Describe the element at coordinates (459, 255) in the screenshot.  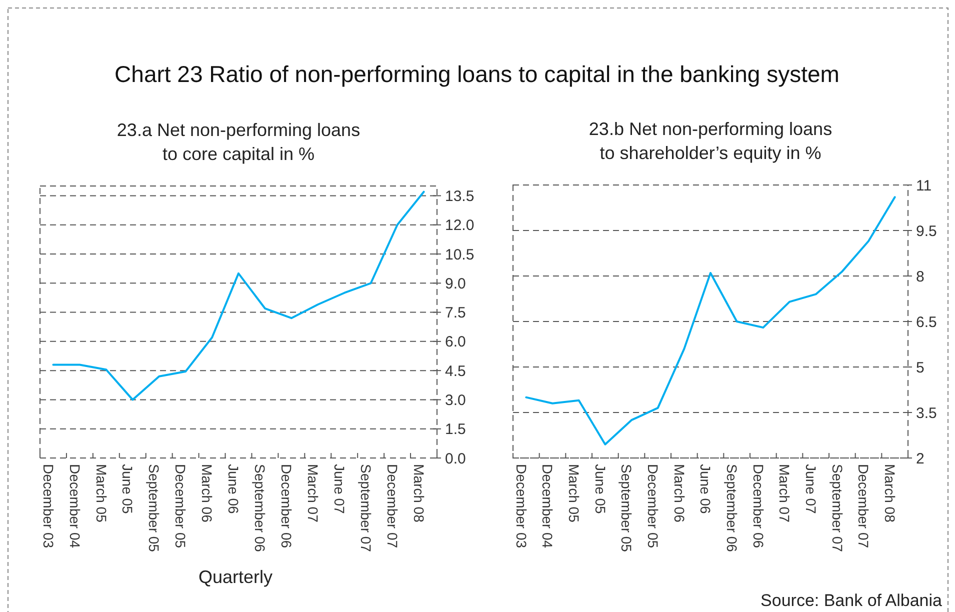
I see `y-tick-label: 10.5` at that location.